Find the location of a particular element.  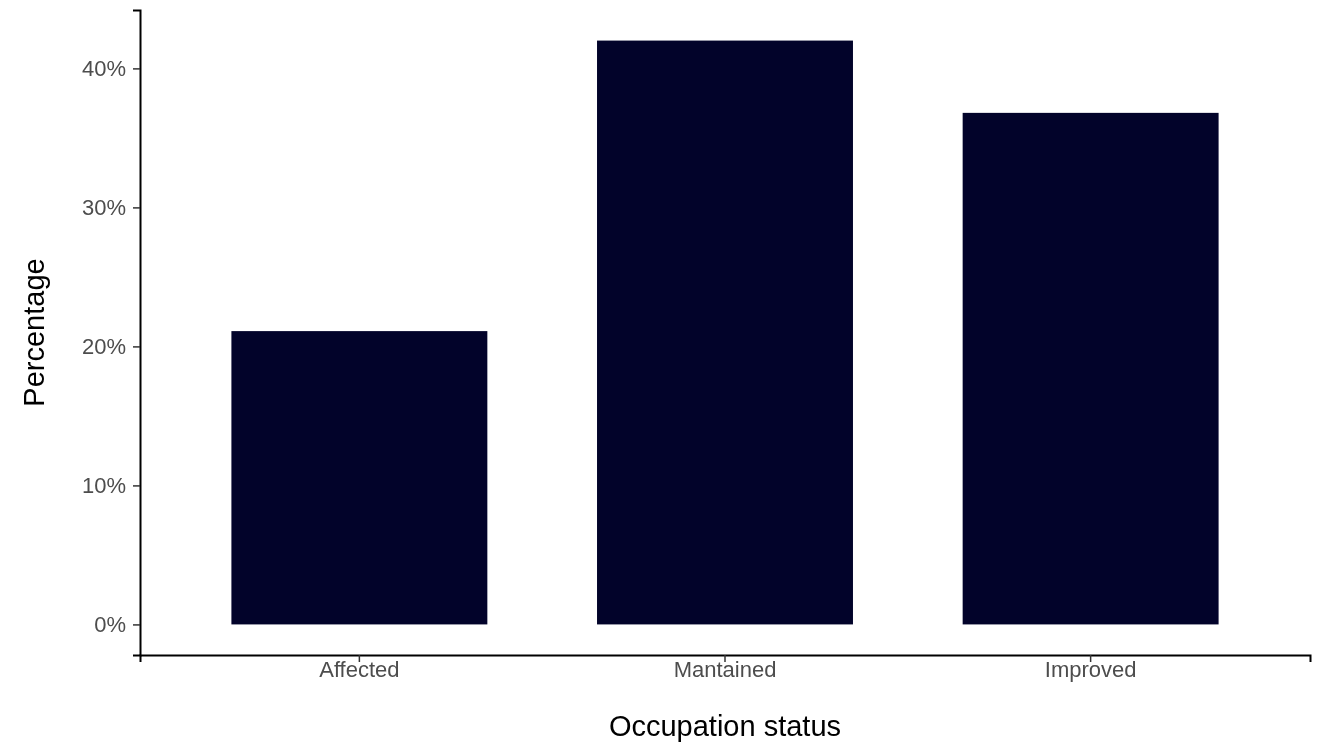

y-tick-label: 20% is located at coordinates (103, 346).